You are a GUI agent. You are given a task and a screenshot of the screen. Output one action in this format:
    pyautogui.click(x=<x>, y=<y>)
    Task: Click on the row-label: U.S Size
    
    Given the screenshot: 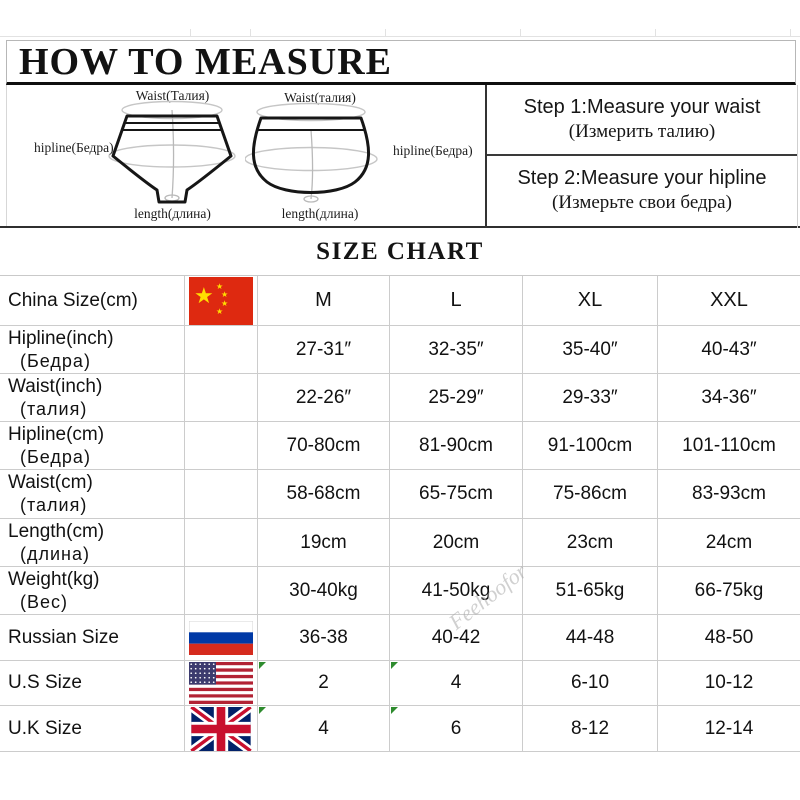 What is the action you would take?
    pyautogui.click(x=92, y=683)
    